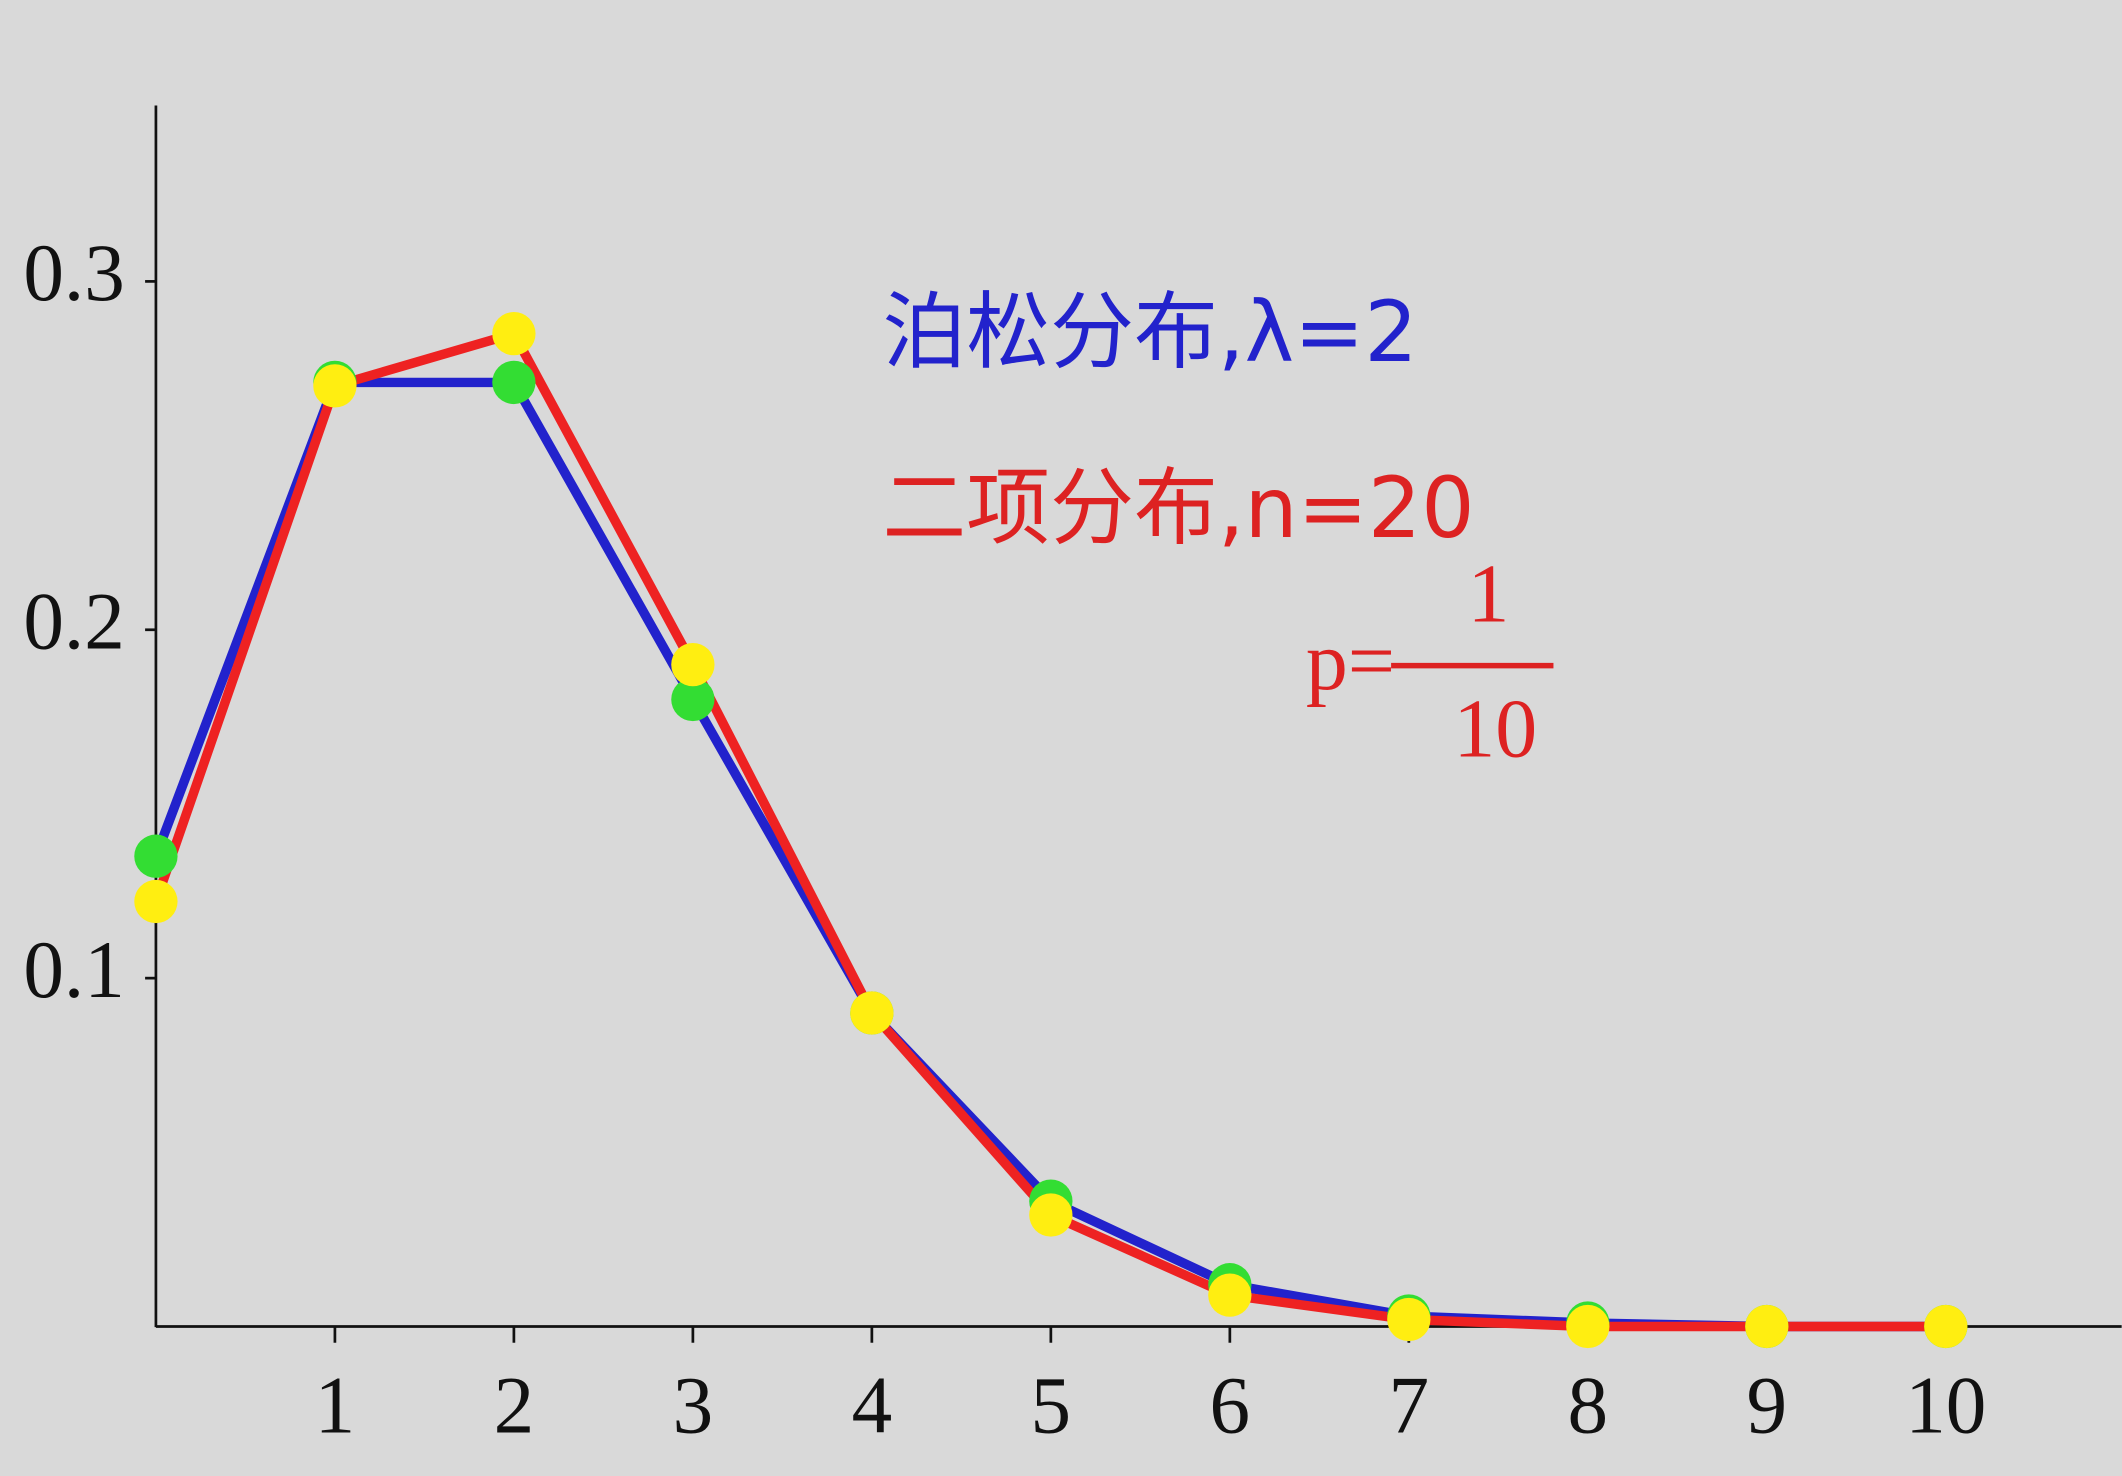 The image size is (2122, 1476). I want to click on x-tick-label: 7, so click(1409, 1405).